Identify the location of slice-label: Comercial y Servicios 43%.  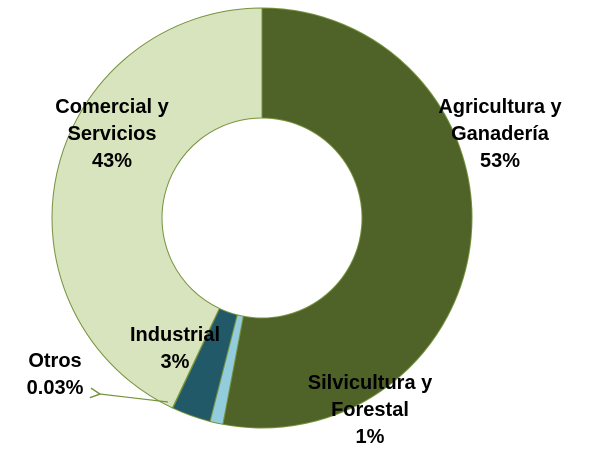
(112, 134).